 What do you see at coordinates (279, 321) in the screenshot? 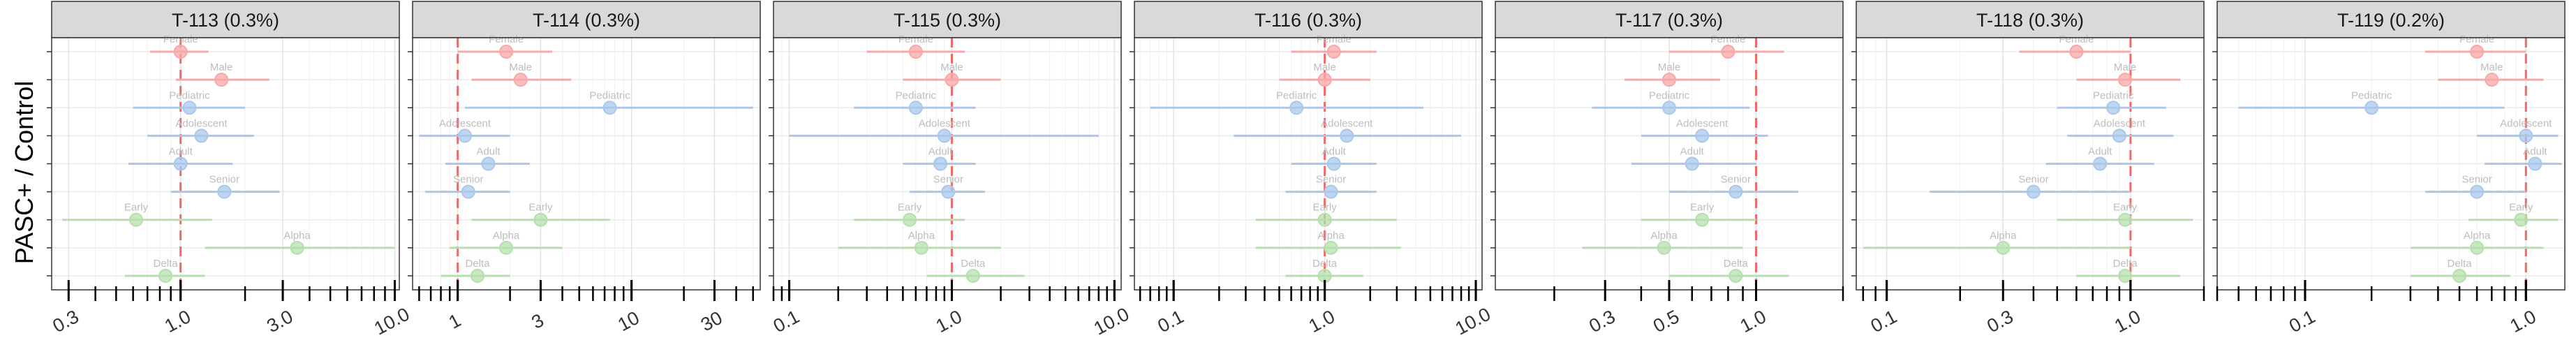
I see `x-tick-label: 3.0` at bounding box center [279, 321].